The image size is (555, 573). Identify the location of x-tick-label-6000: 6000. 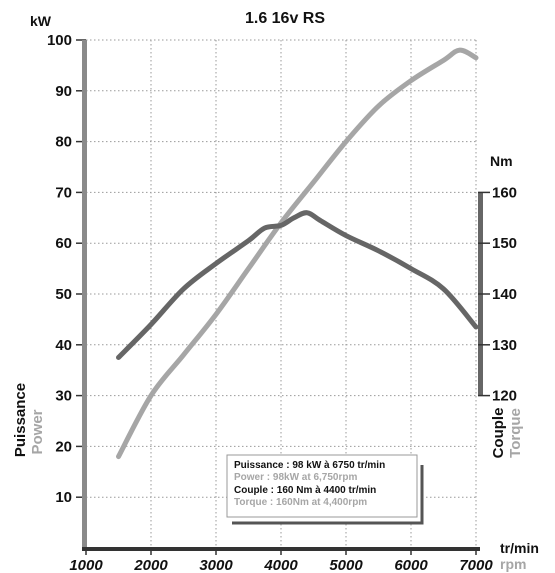
(411, 565).